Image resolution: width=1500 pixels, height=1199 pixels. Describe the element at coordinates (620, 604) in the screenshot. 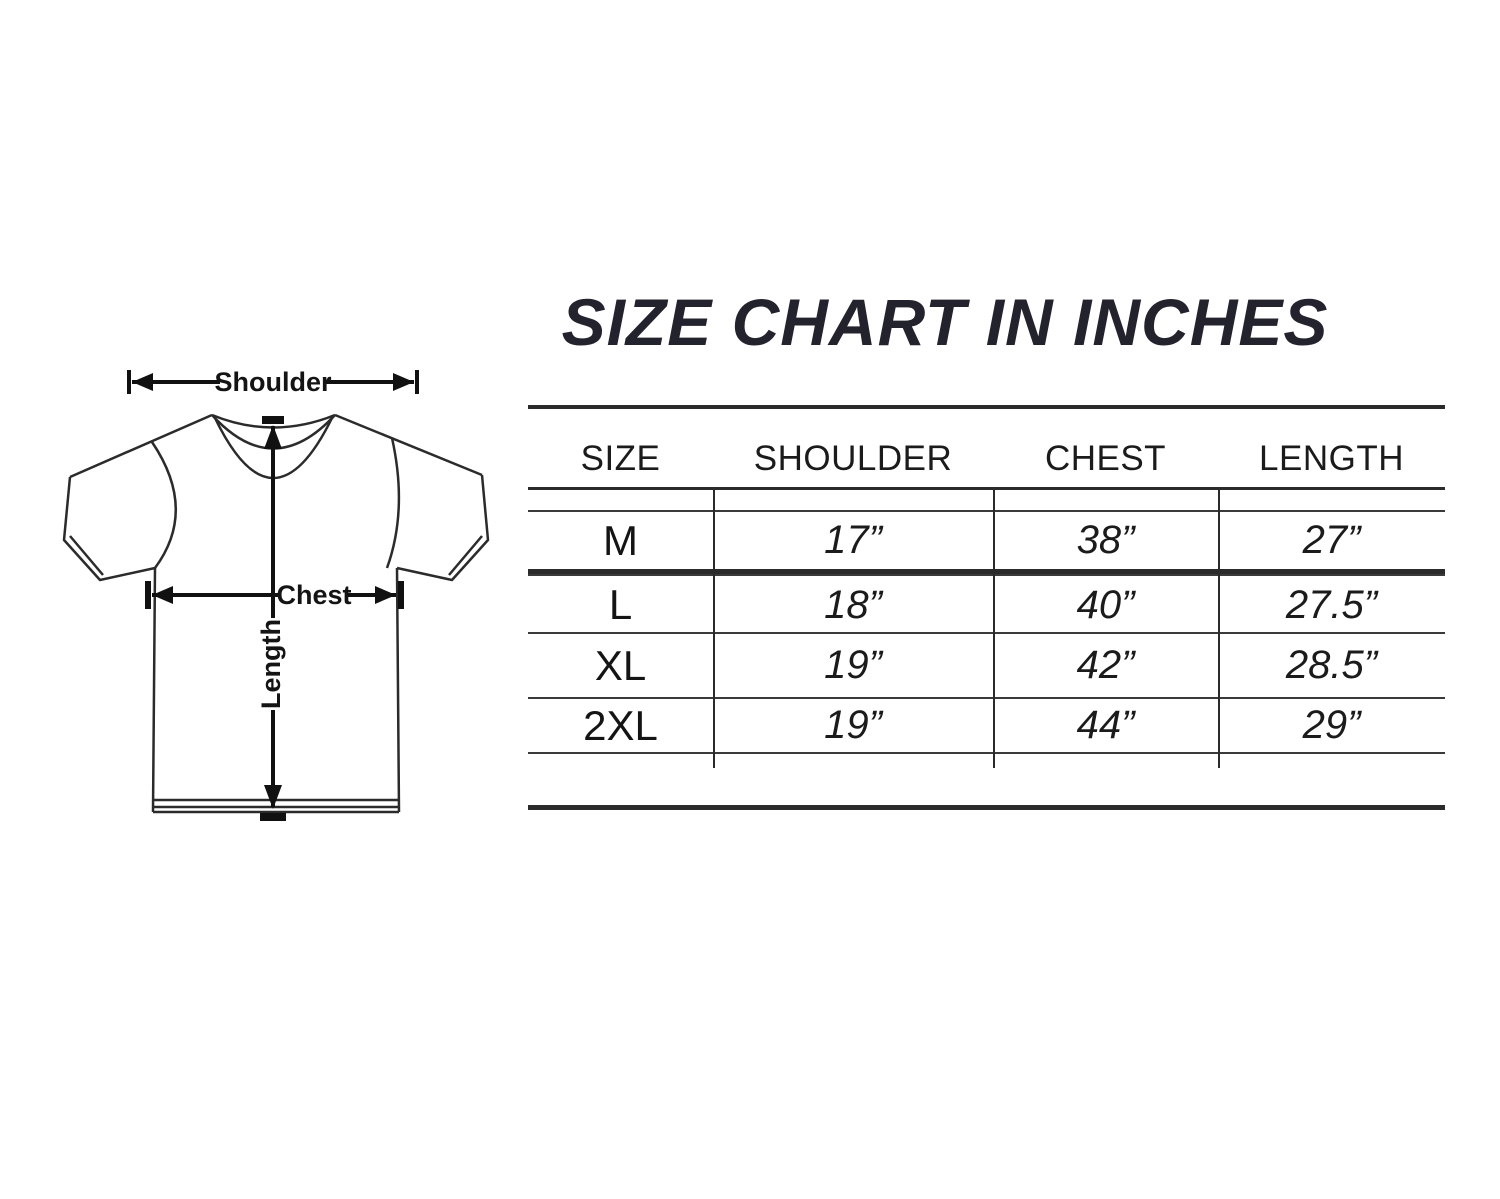

I see `size-value: L` at that location.